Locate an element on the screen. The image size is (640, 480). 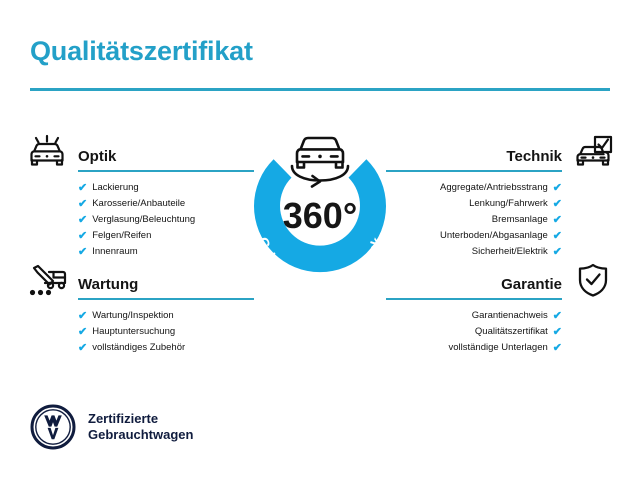
section-title-wrap: Technik is located at coordinates (478, 159).